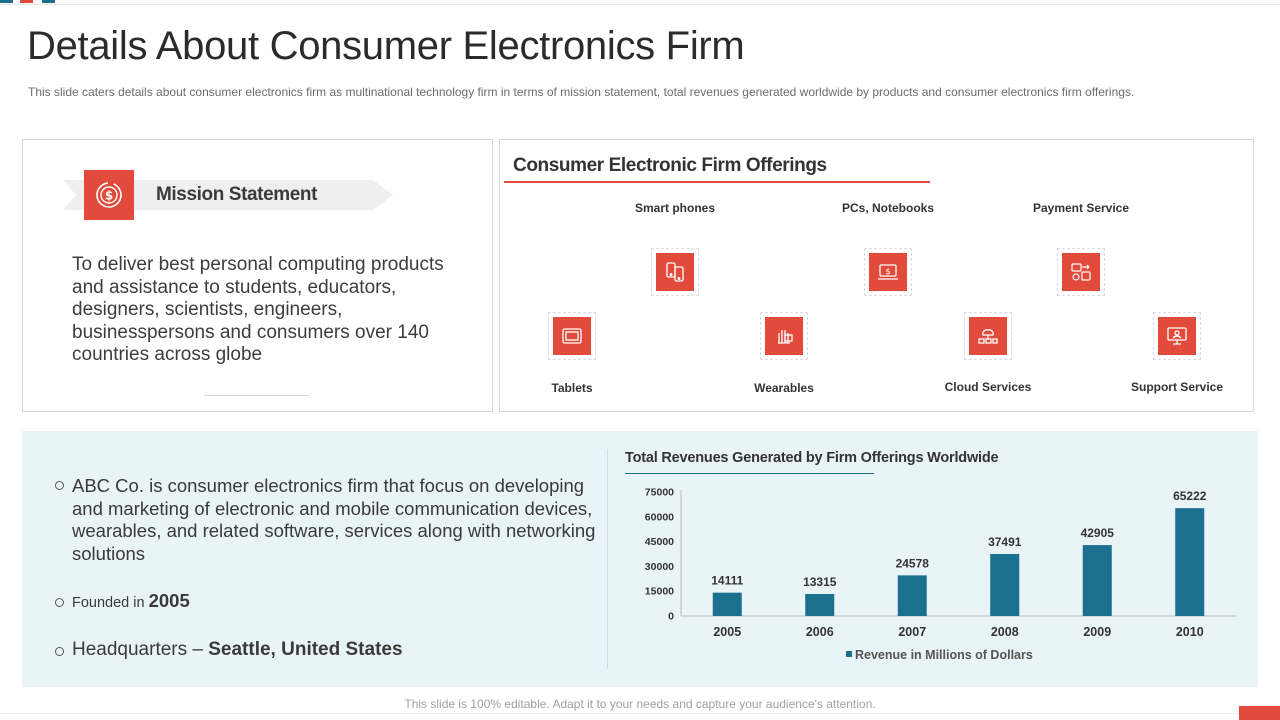  I want to click on founded-text: Founded in 2005, so click(131, 601).